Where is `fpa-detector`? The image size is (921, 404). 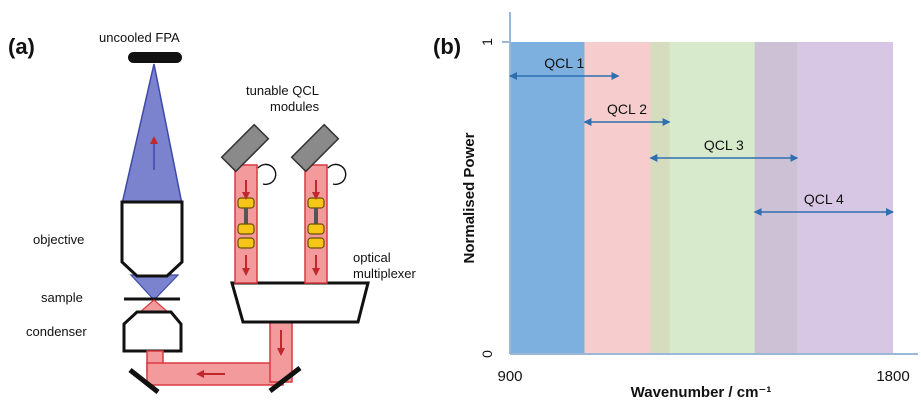 fpa-detector is located at coordinates (155, 57).